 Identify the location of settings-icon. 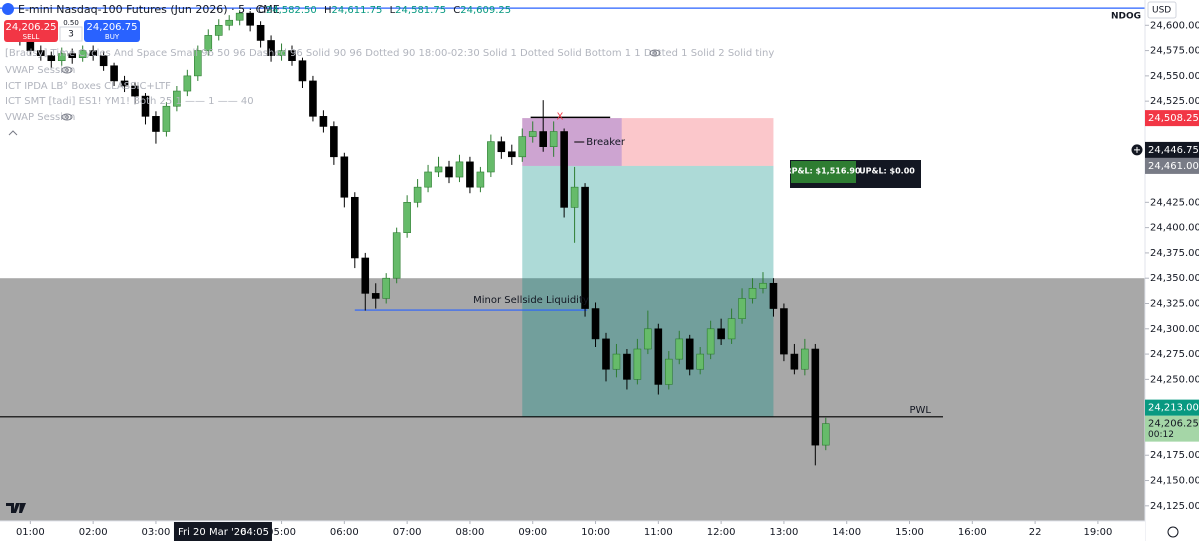
(1173, 532).